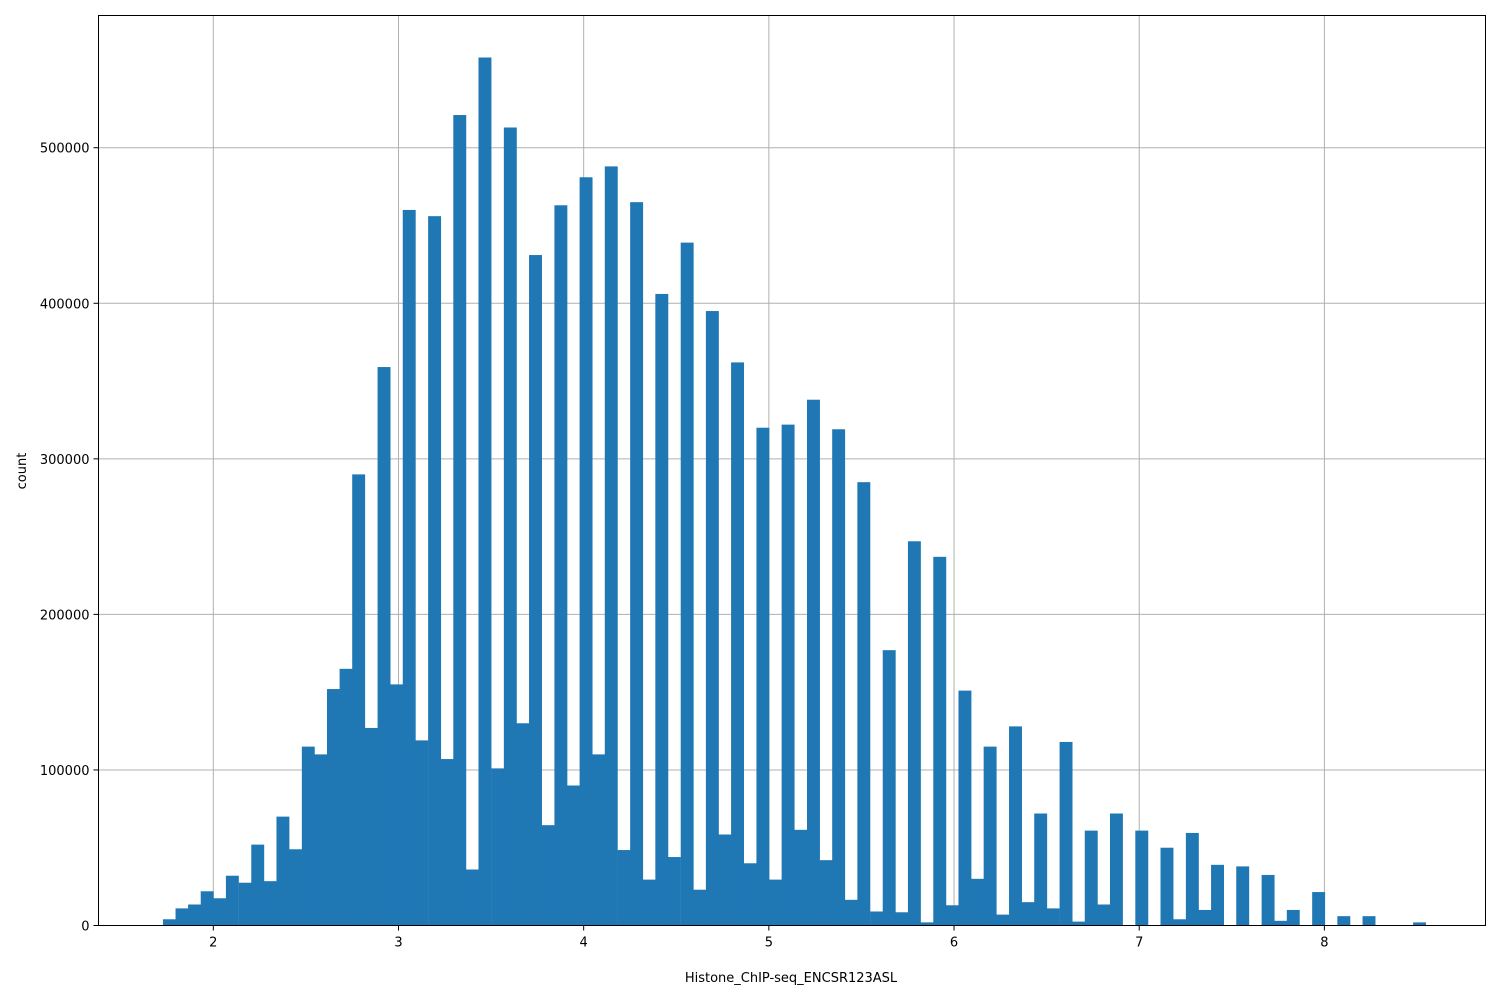 This screenshot has width=1500, height=1000. What do you see at coordinates (398, 943) in the screenshot?
I see `x-tick-label: 3` at bounding box center [398, 943].